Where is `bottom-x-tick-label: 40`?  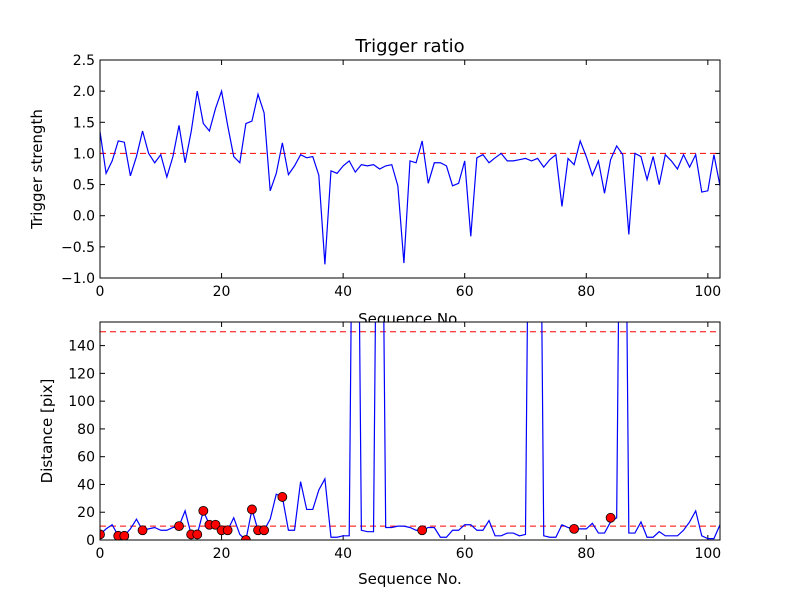
bottom-x-tick-label: 40 is located at coordinates (343, 554).